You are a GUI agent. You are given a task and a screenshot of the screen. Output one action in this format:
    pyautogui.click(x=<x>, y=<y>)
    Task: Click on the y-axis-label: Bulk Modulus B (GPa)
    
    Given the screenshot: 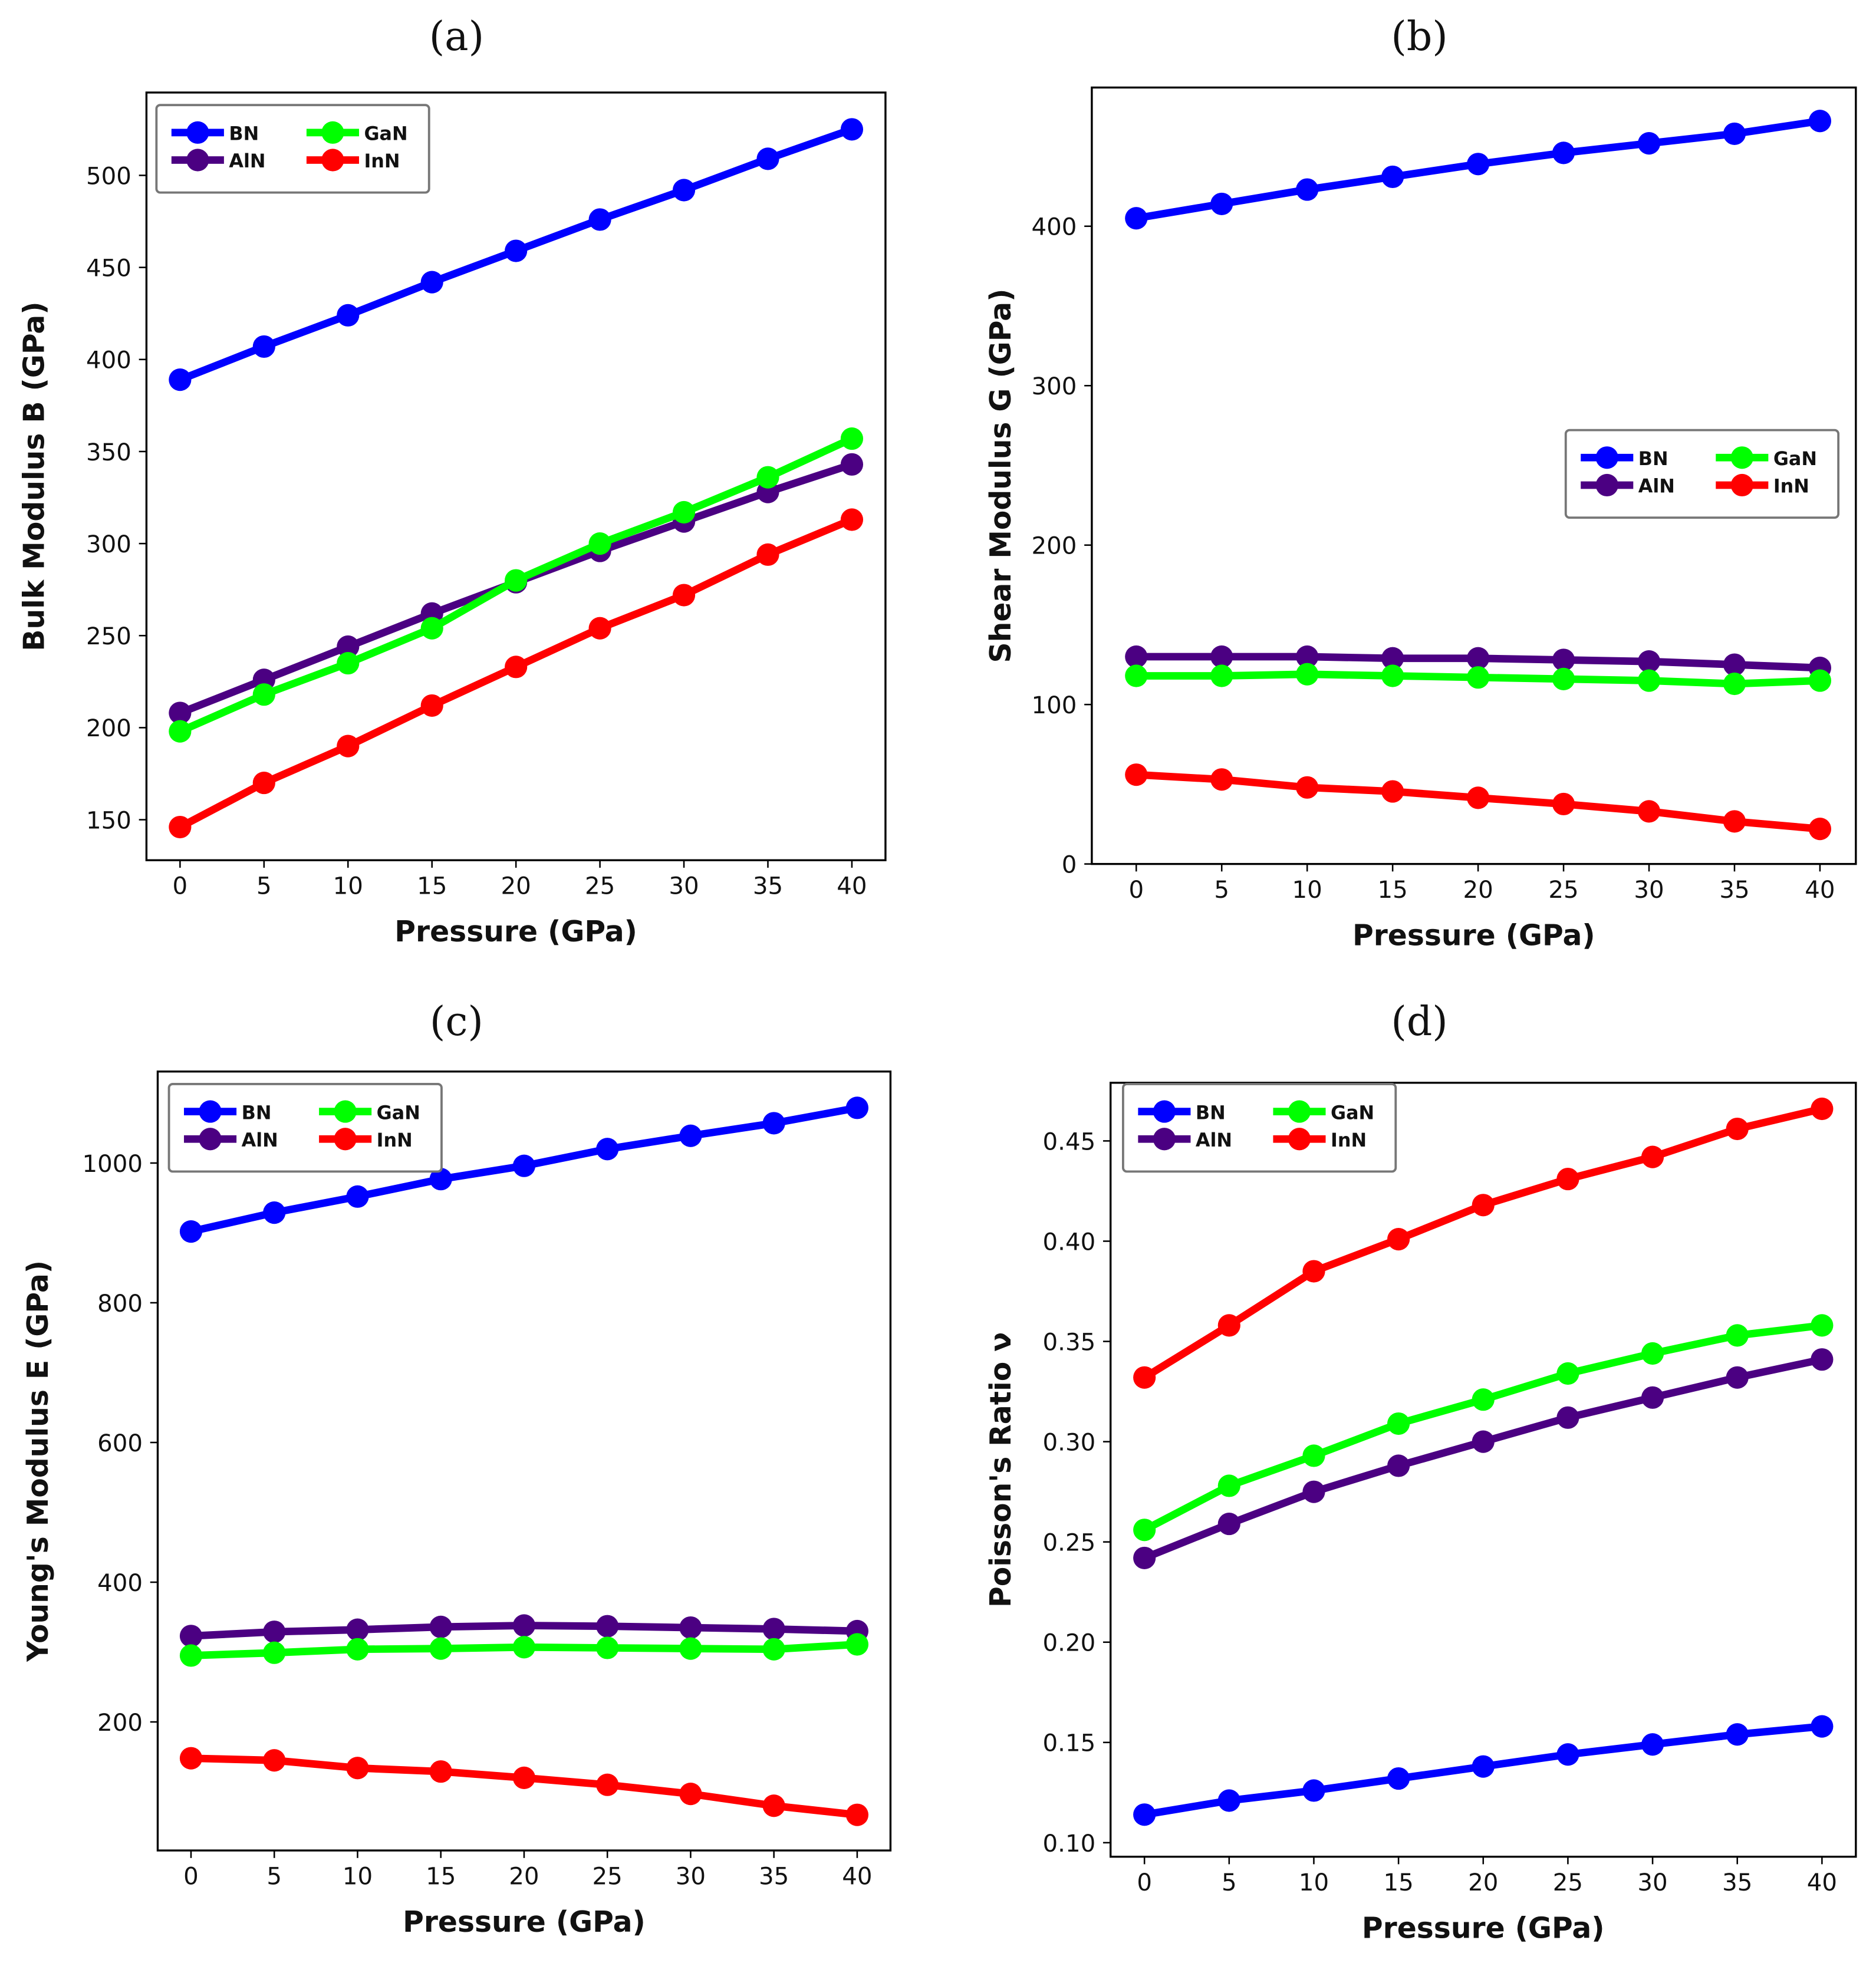 What is the action you would take?
    pyautogui.click(x=34, y=477)
    